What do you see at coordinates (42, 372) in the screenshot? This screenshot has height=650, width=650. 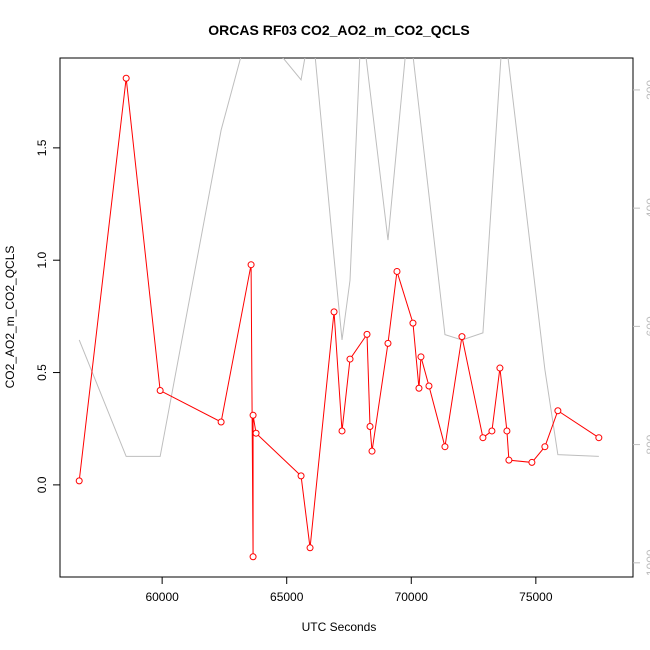 I see `y-tick-label: 0.5` at bounding box center [42, 372].